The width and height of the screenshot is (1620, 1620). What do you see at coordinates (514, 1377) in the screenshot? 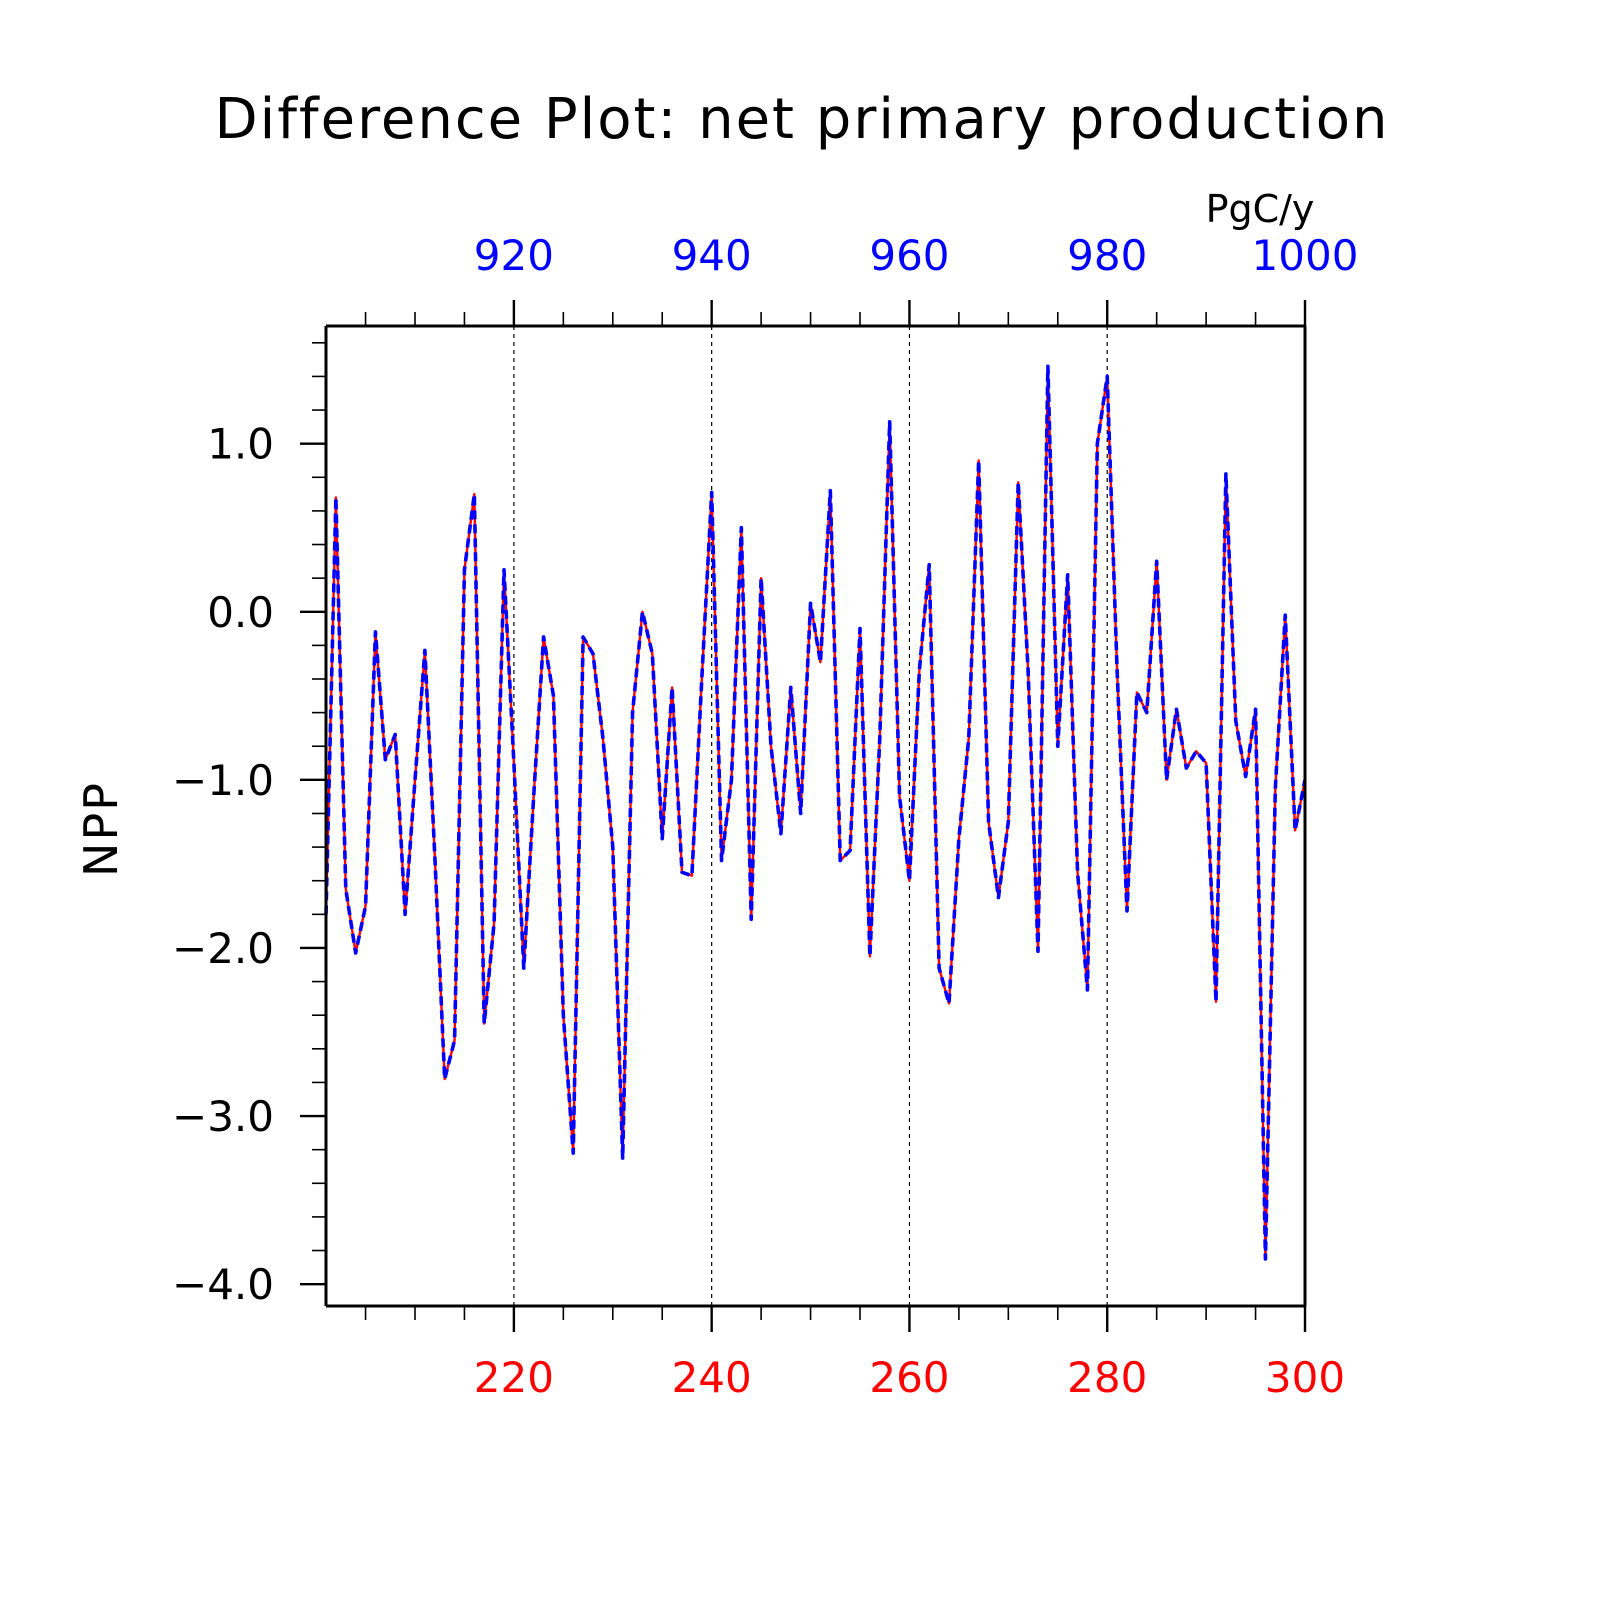
I see `bottom-tick-label: 220` at bounding box center [514, 1377].